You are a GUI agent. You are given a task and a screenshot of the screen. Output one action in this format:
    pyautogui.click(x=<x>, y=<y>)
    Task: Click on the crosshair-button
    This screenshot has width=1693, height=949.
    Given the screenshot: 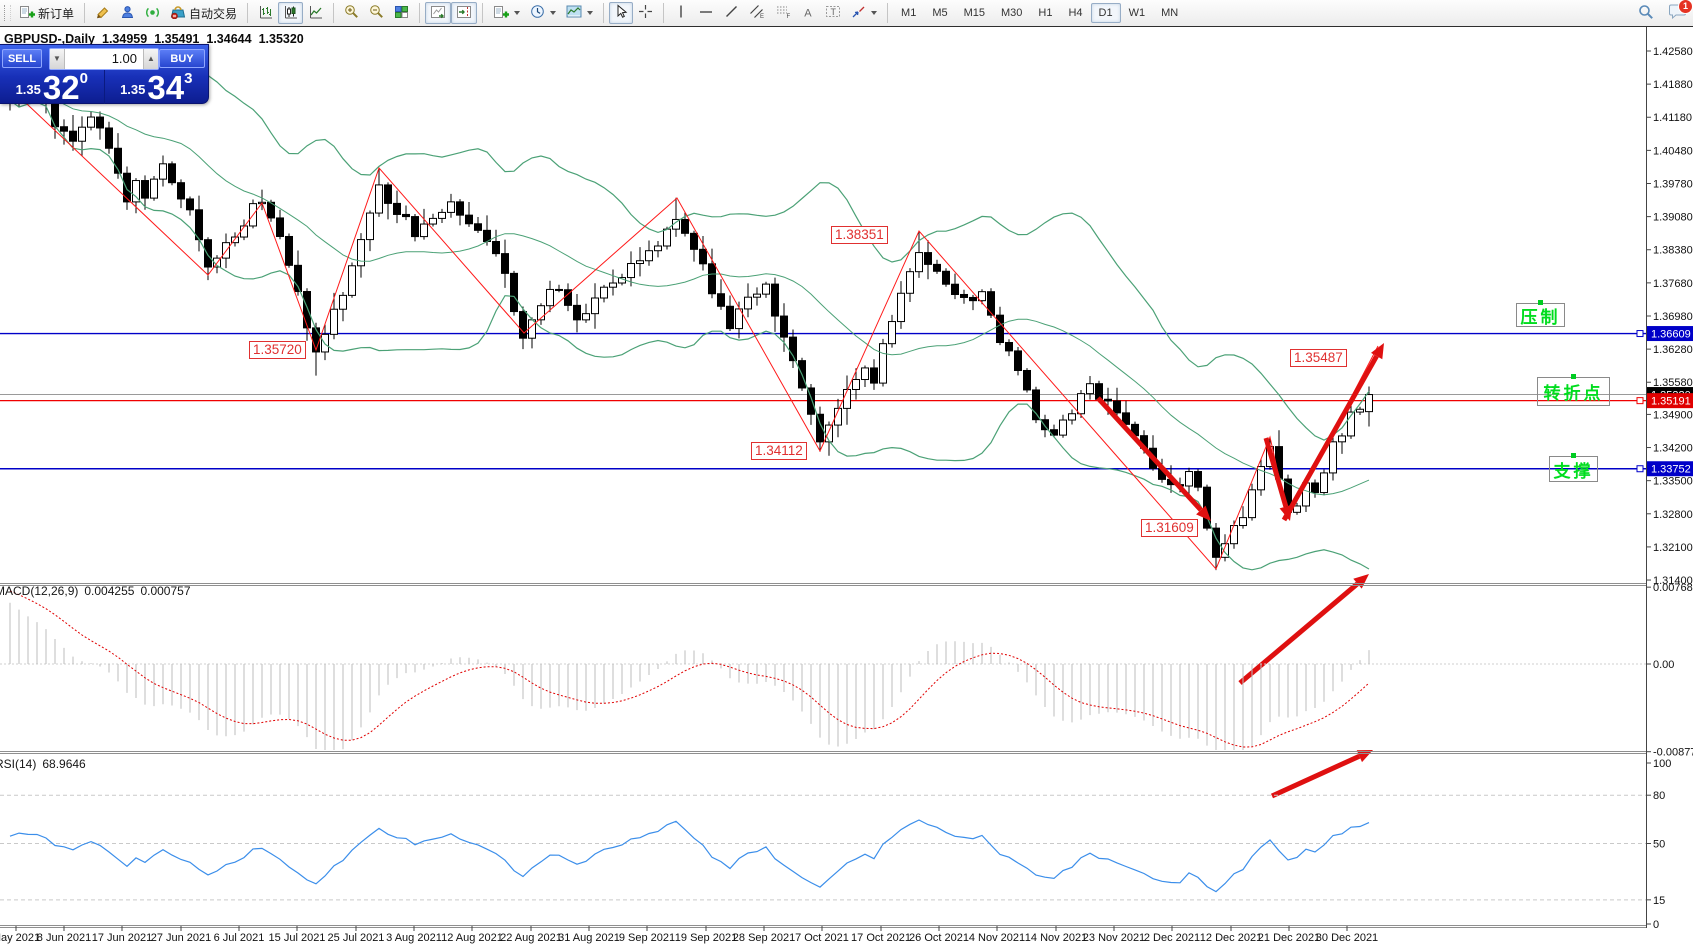 What is the action you would take?
    pyautogui.click(x=645, y=13)
    